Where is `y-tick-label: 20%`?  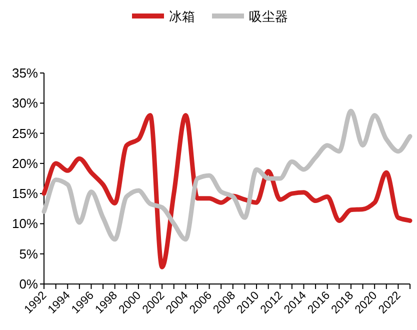 y-tick-label: 20% is located at coordinates (25, 163).